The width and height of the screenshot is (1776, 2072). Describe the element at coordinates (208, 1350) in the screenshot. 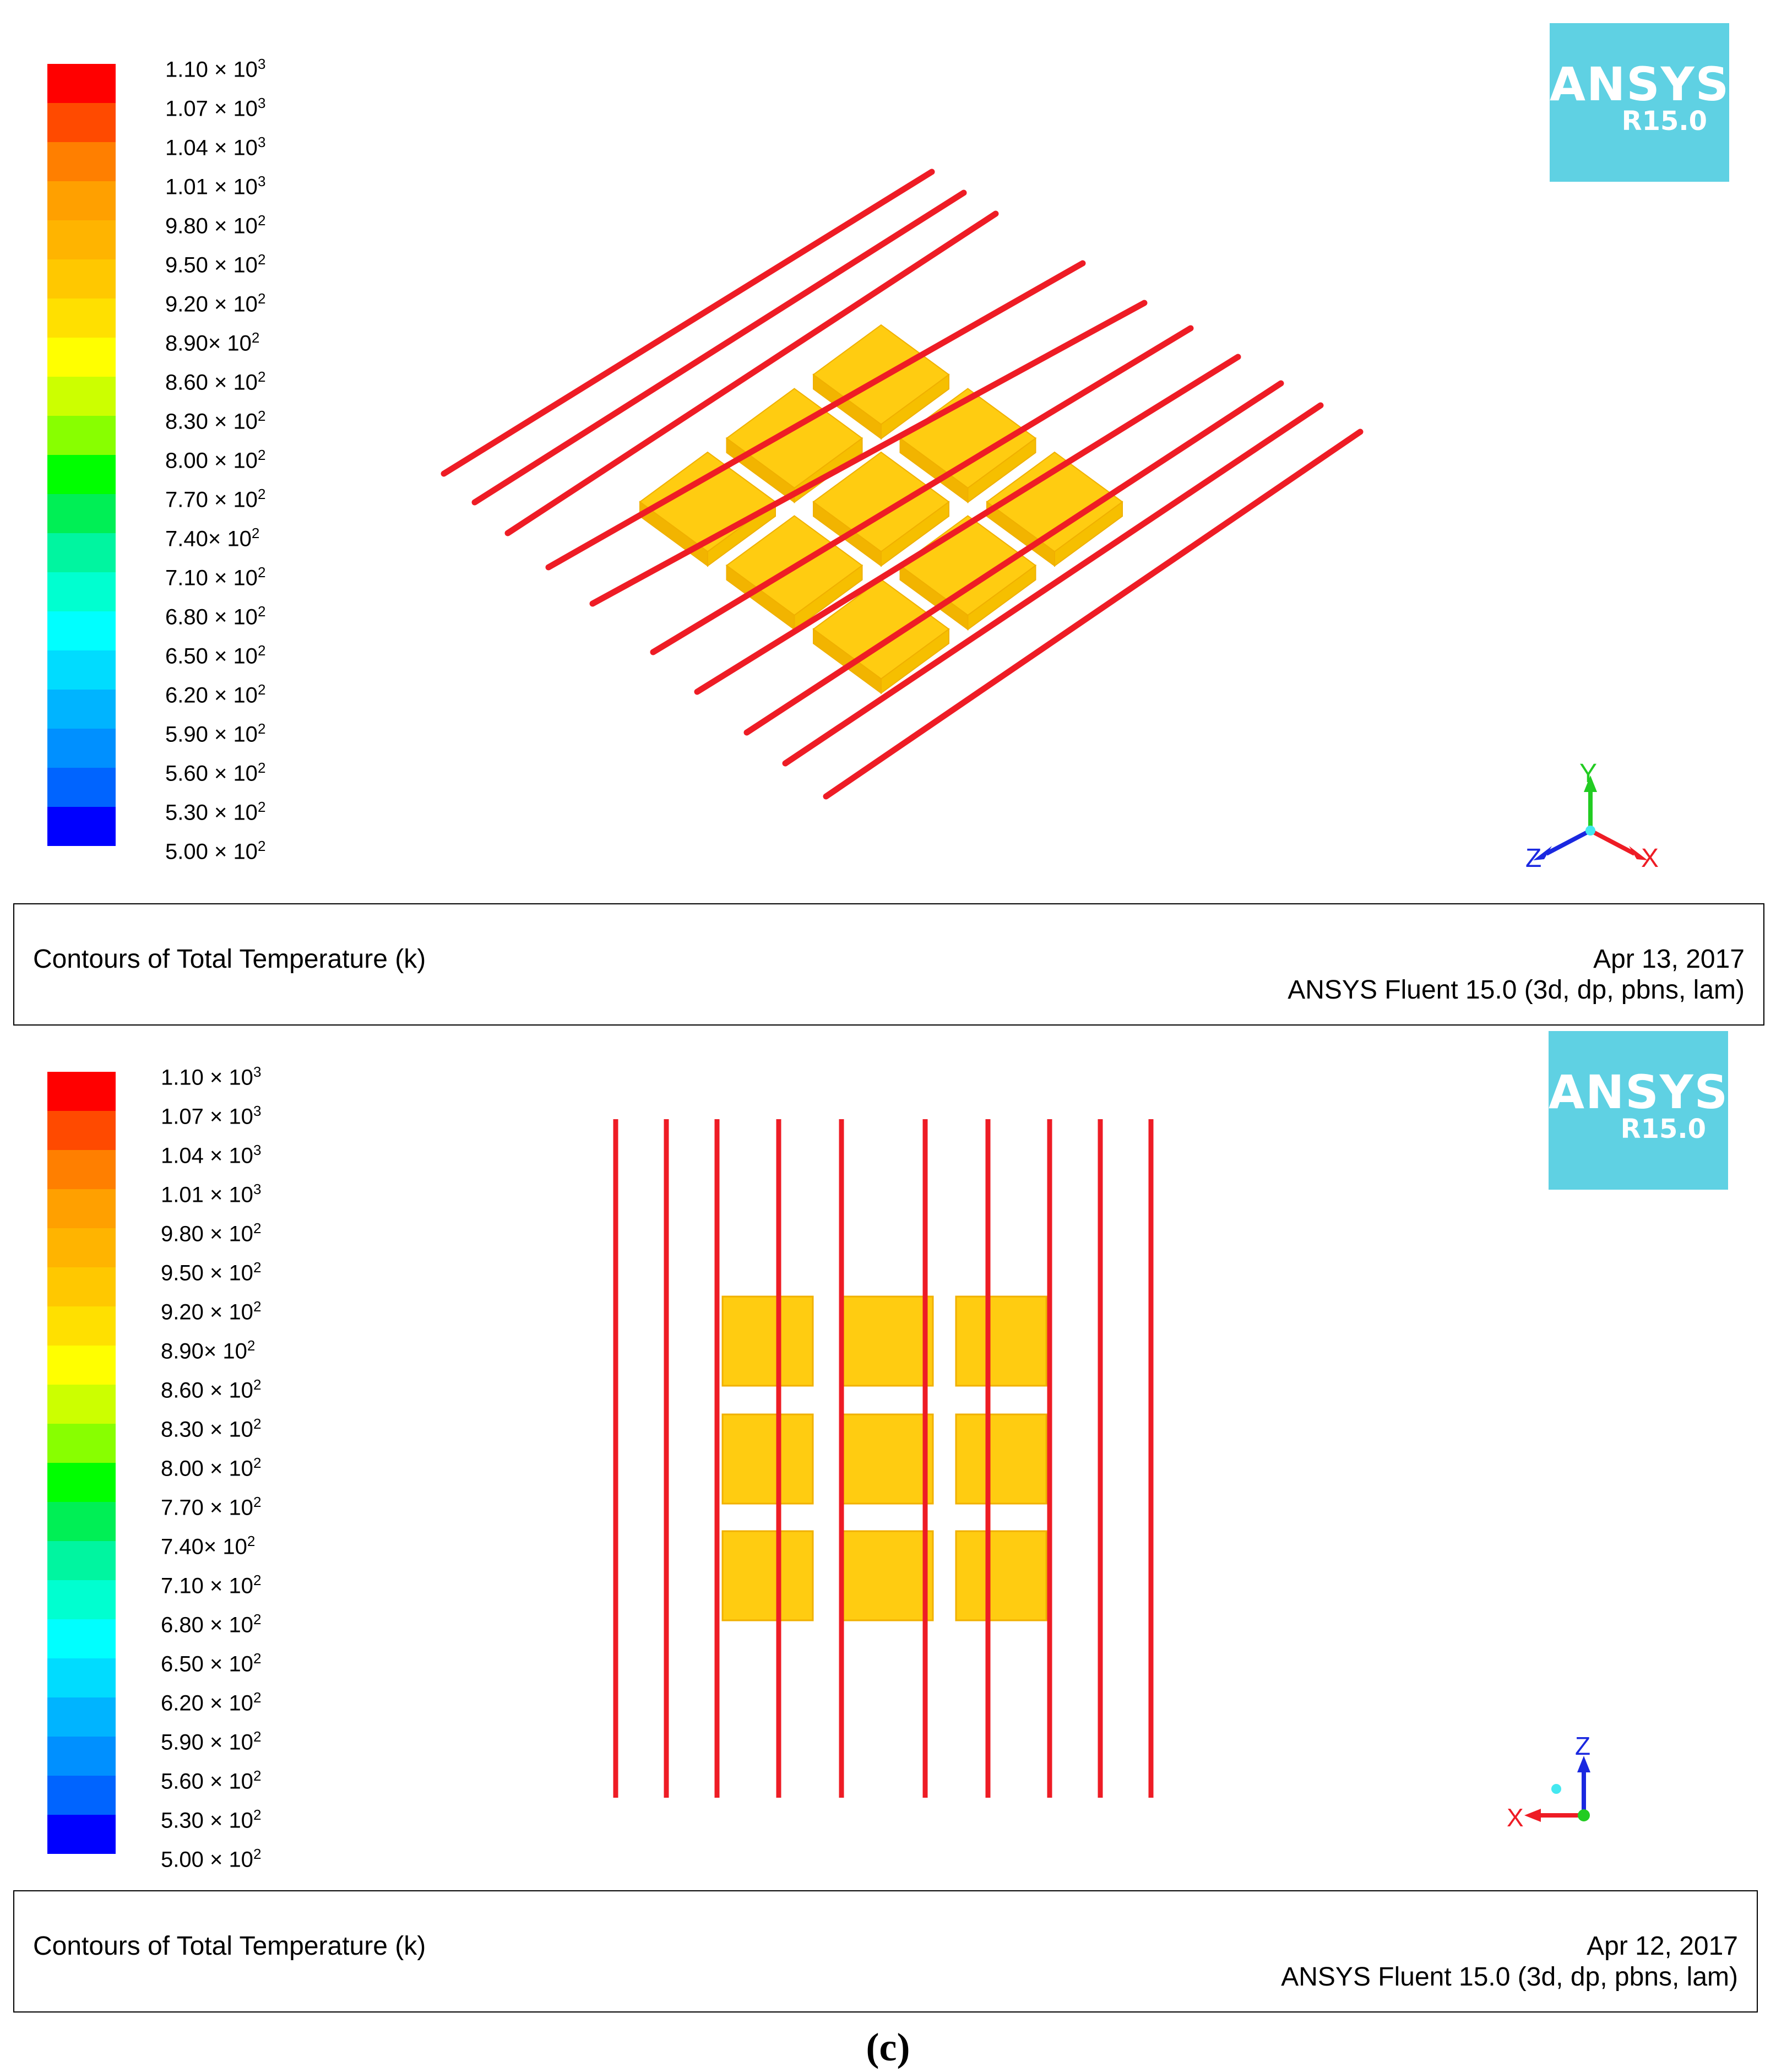

I see `legend-label: 8.90× 10²` at that location.